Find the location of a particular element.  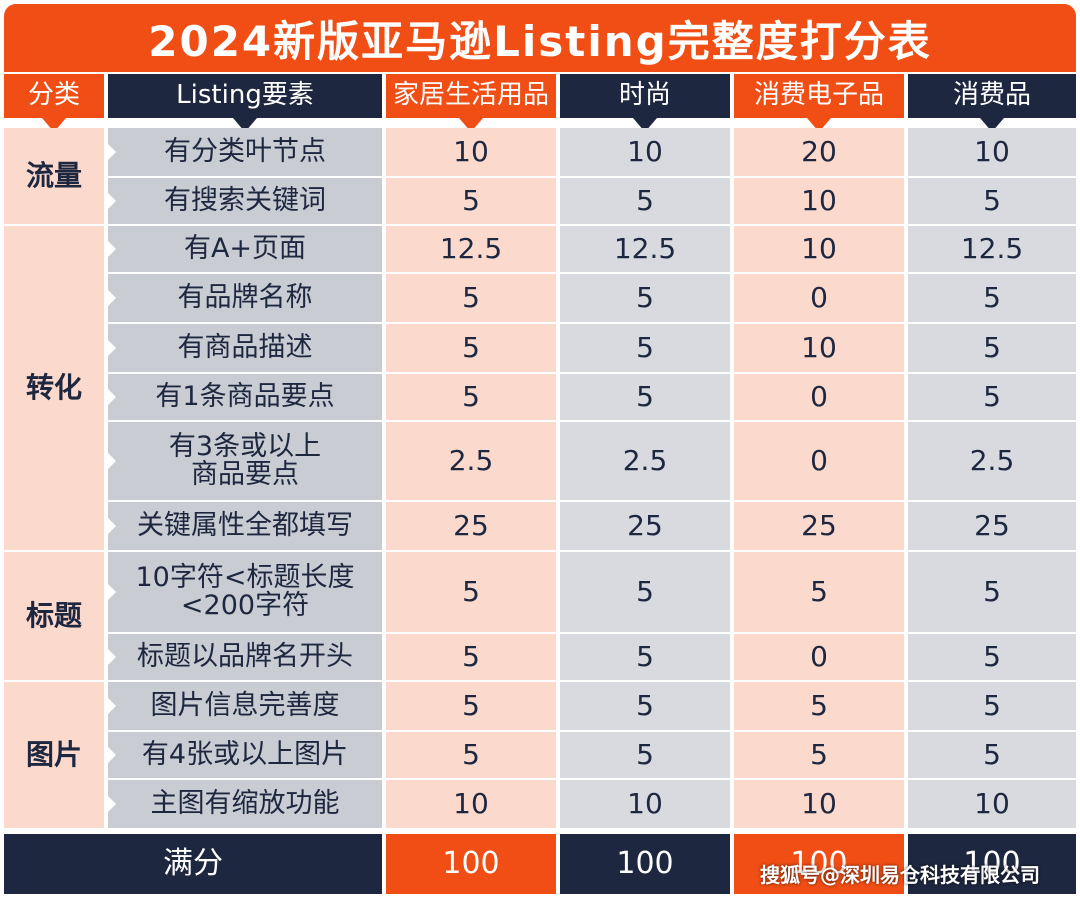

element-cell: 有品牌名称 is located at coordinates (245, 298).